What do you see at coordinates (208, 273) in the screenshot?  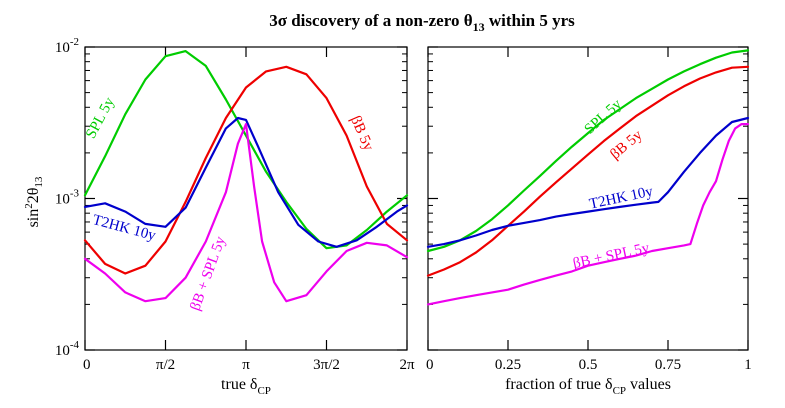 I see `left-label-combo: βB + SPL 5y` at bounding box center [208, 273].